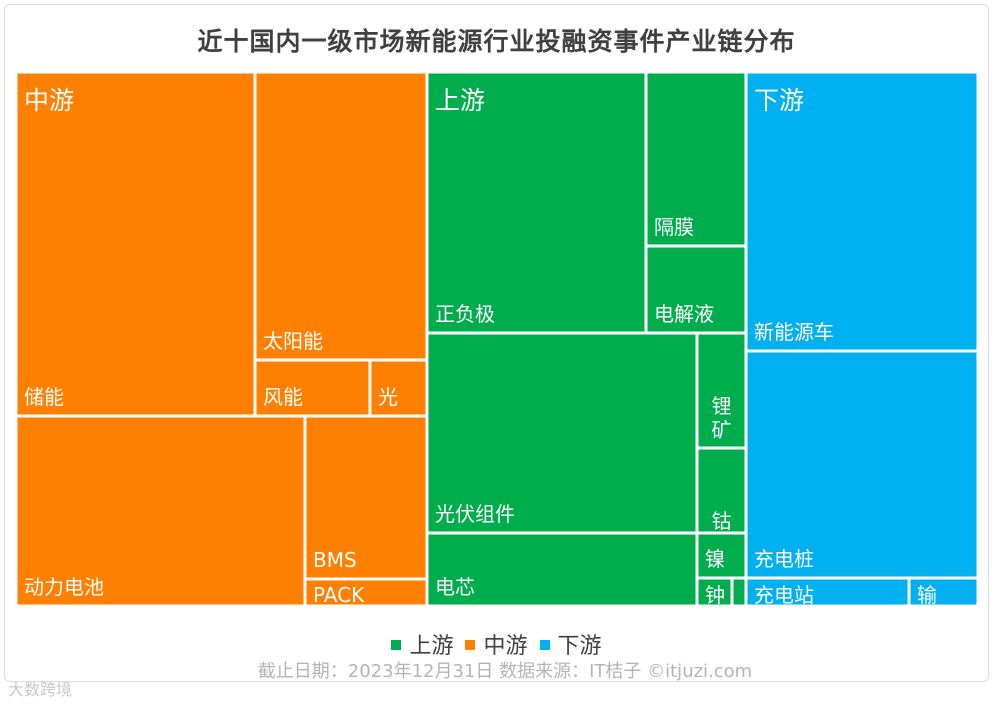 Image resolution: width=993 pixels, height=705 pixels. I want to click on legend-label: 下游, so click(579, 646).